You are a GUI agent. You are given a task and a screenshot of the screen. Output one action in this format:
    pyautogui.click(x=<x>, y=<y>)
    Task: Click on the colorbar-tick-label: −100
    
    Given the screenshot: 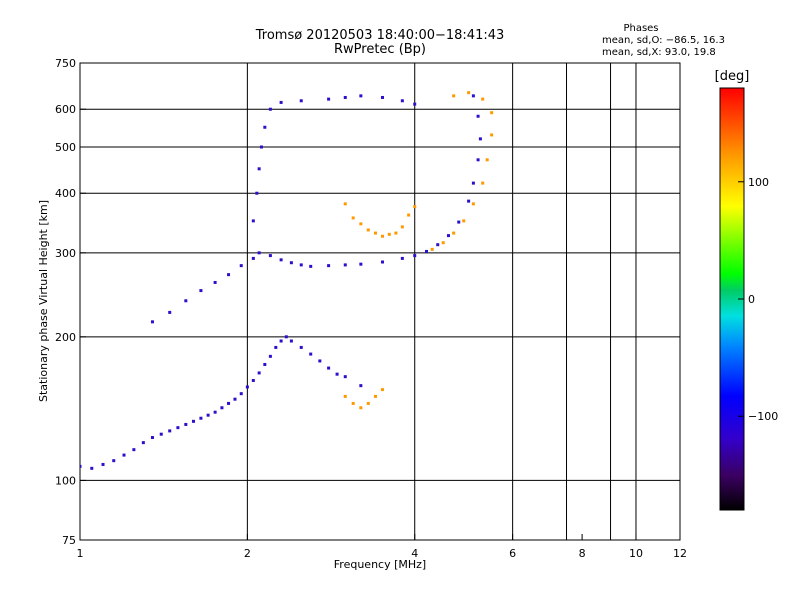 What is the action you would take?
    pyautogui.click(x=763, y=416)
    